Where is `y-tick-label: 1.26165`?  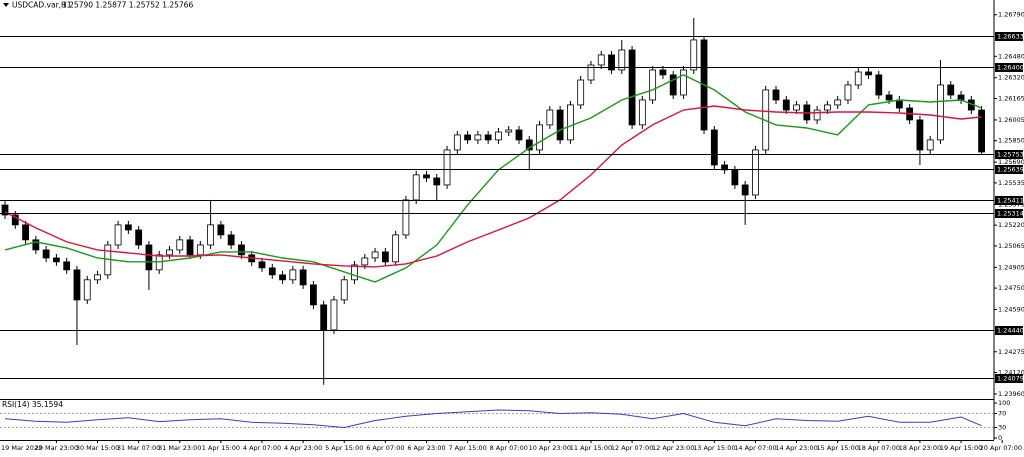 y-tick-label: 1.26165 is located at coordinates (1011, 98).